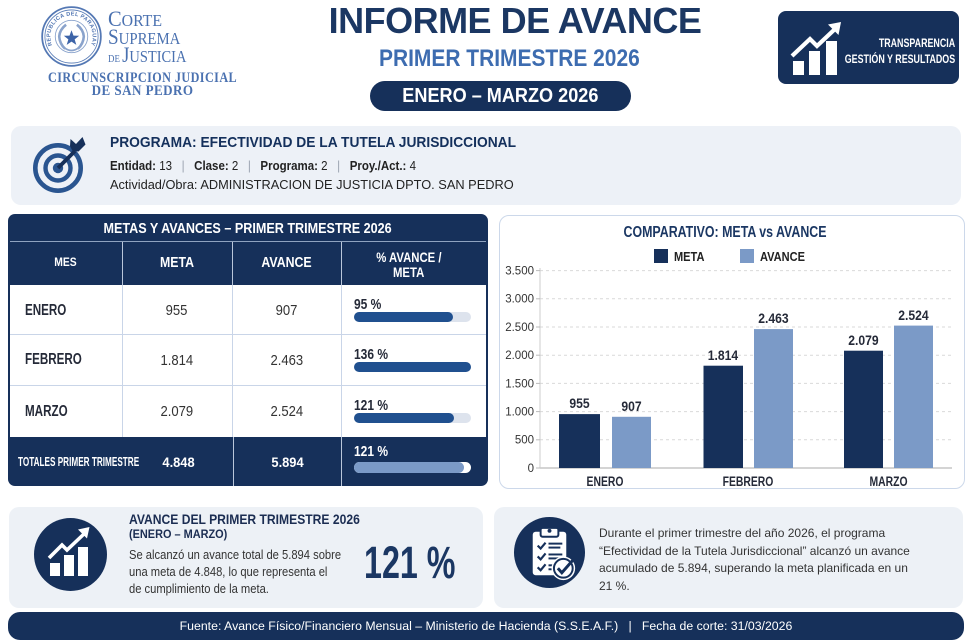 The height and width of the screenshot is (644, 972). Describe the element at coordinates (519, 413) in the screenshot. I see `svg-text: 1.000` at that location.